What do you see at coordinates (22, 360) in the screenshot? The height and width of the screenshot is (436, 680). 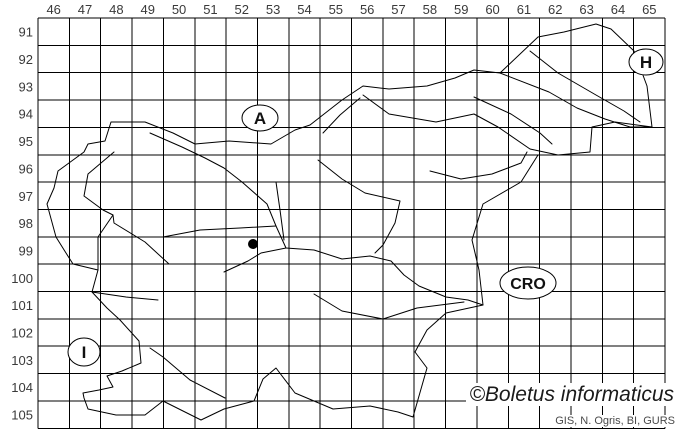 I see `grid-row-label: 103` at bounding box center [22, 360].